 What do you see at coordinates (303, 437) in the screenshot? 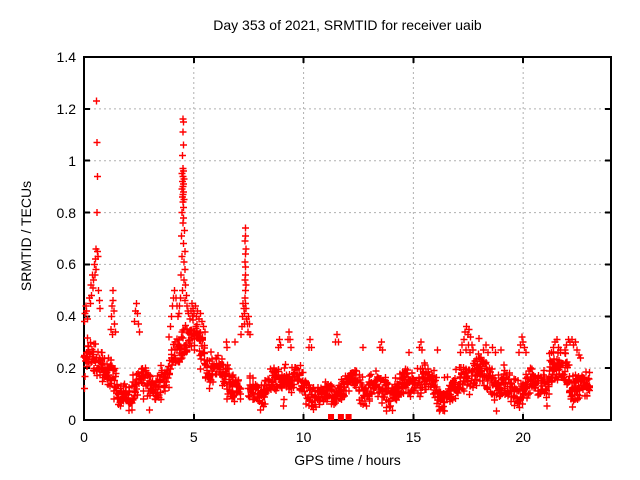
I see `x-tick-label: 10` at bounding box center [303, 437].